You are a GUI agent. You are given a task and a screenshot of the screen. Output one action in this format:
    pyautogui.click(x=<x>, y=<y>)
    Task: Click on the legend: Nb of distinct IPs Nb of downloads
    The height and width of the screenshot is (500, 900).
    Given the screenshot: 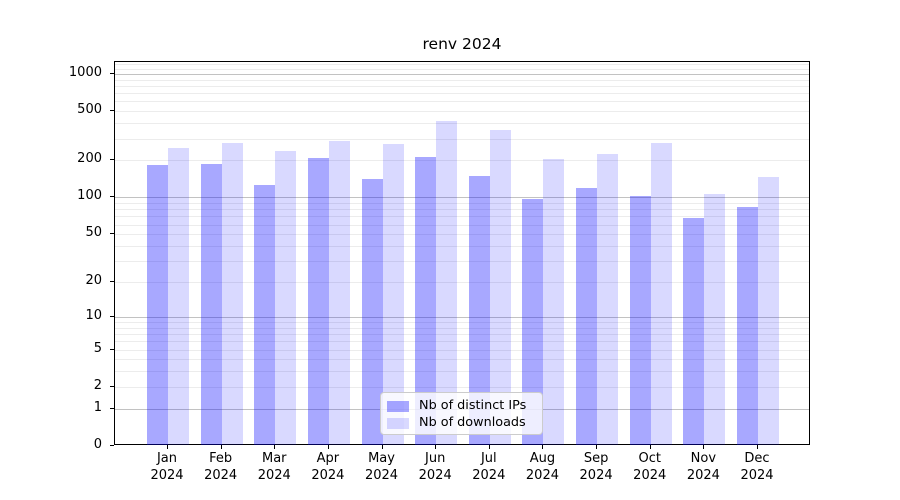 What is the action you would take?
    pyautogui.click(x=461, y=413)
    